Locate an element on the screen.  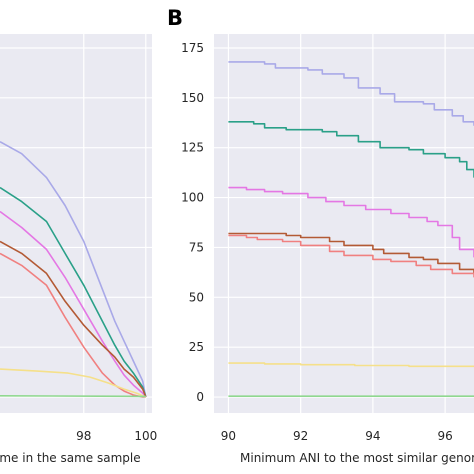
panel-label: B is located at coordinates (175, 18).